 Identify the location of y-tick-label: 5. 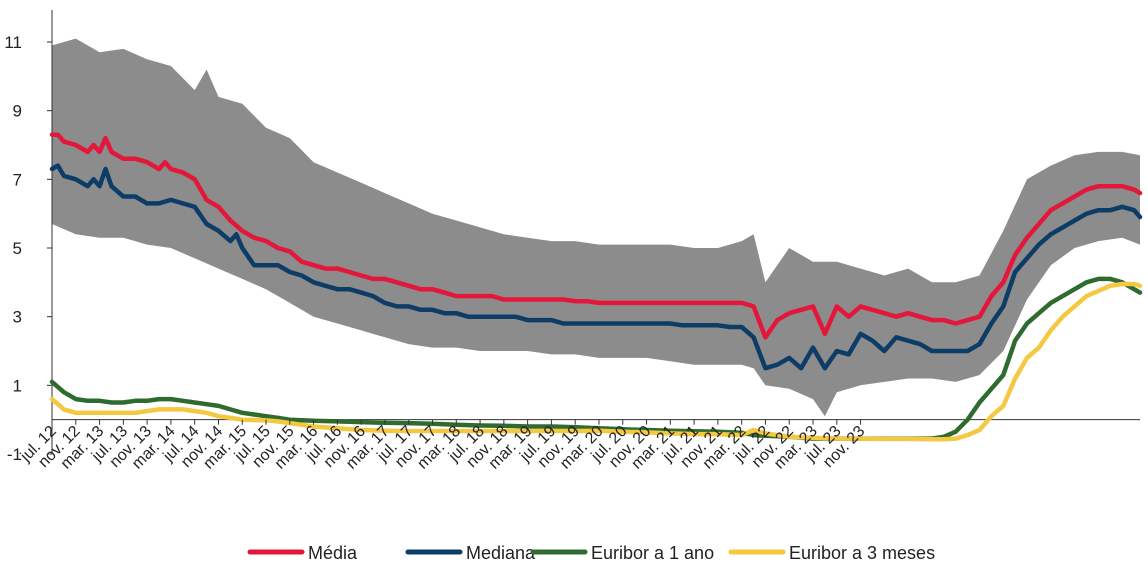
(17, 248).